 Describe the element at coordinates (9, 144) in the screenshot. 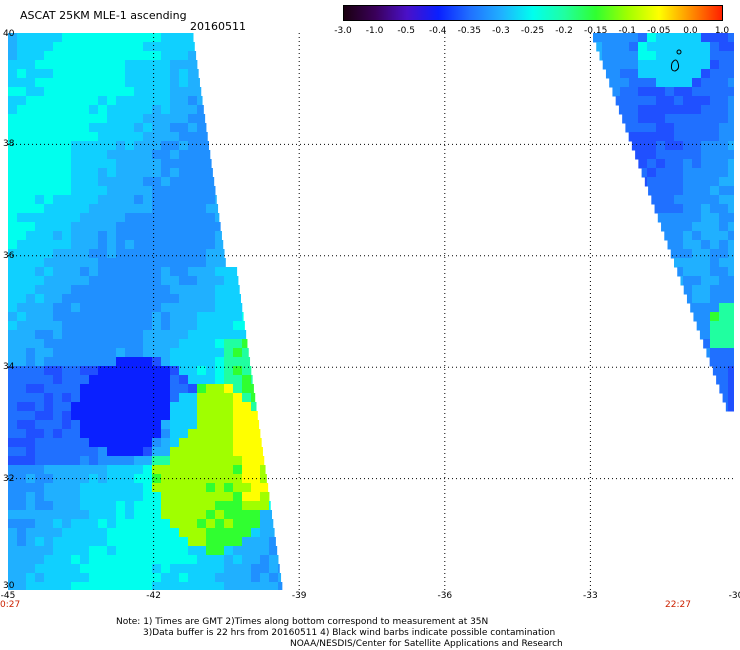

I see `latitude-label: 38` at that location.